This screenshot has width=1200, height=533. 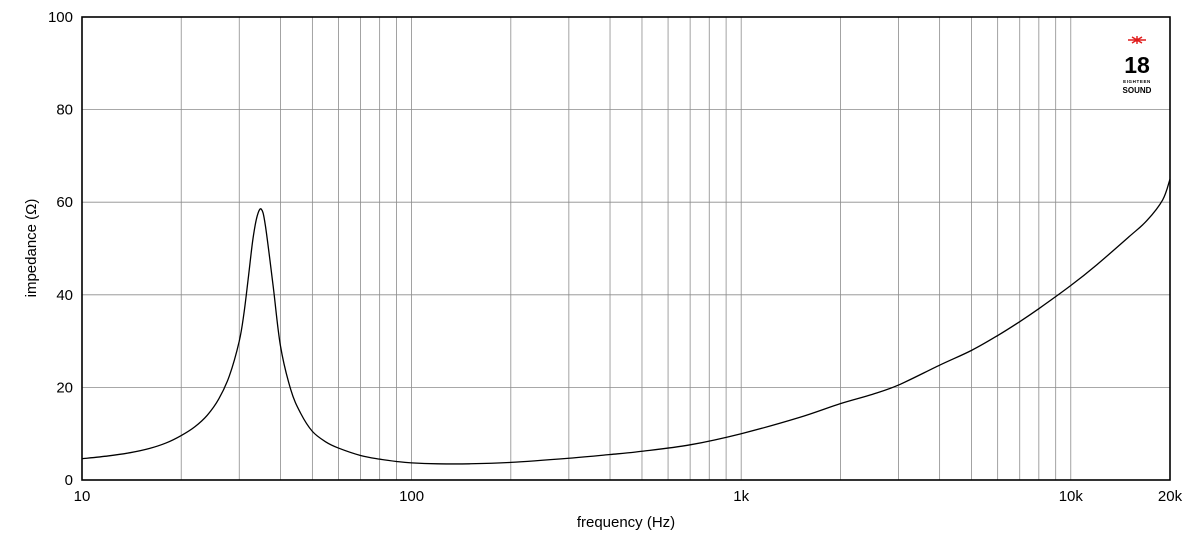 I want to click on star-icon, so click(x=1137, y=40).